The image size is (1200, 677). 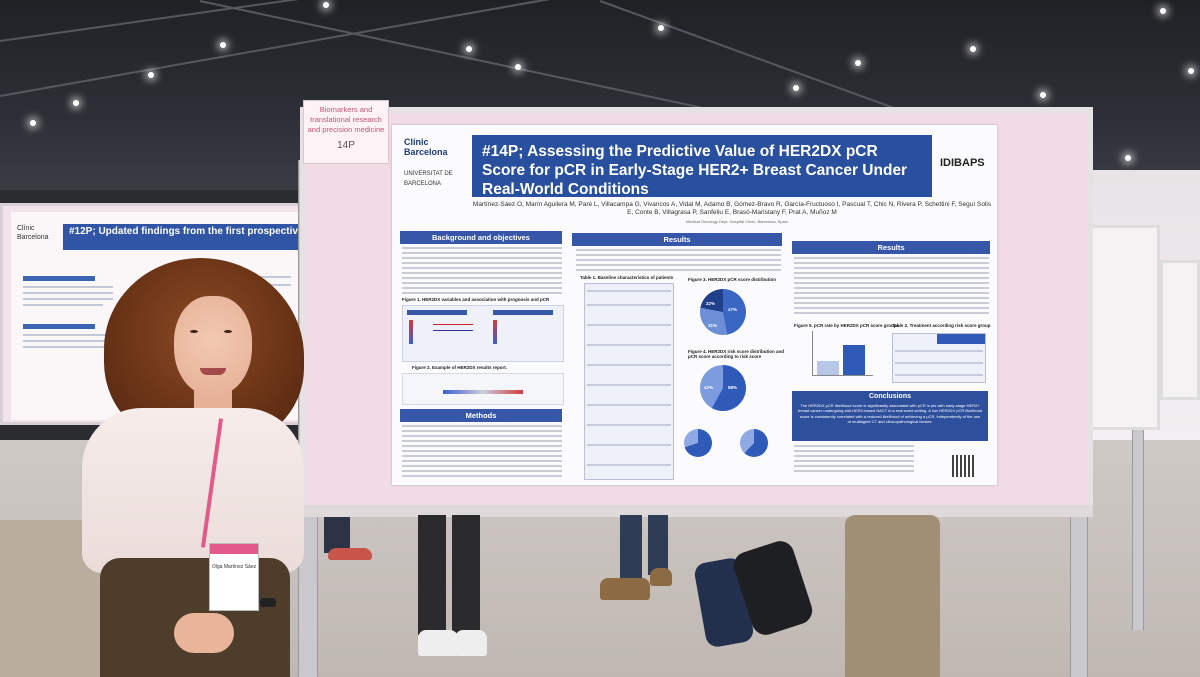 What do you see at coordinates (594, 21) in the screenshot?
I see `ceiling-truss` at bounding box center [594, 21].